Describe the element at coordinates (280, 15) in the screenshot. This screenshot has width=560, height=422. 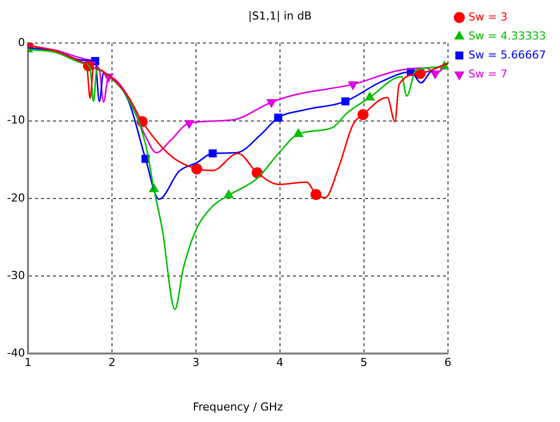
I see `chart-title: |S1,1| in dB` at that location.